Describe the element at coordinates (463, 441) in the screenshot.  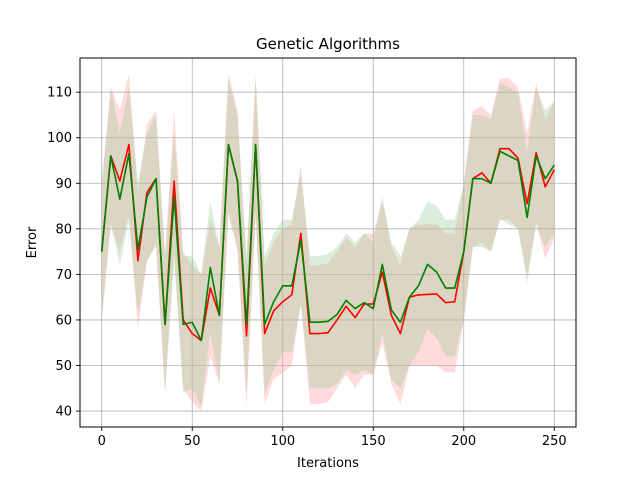
I see `x-tick-label: 200` at that location.